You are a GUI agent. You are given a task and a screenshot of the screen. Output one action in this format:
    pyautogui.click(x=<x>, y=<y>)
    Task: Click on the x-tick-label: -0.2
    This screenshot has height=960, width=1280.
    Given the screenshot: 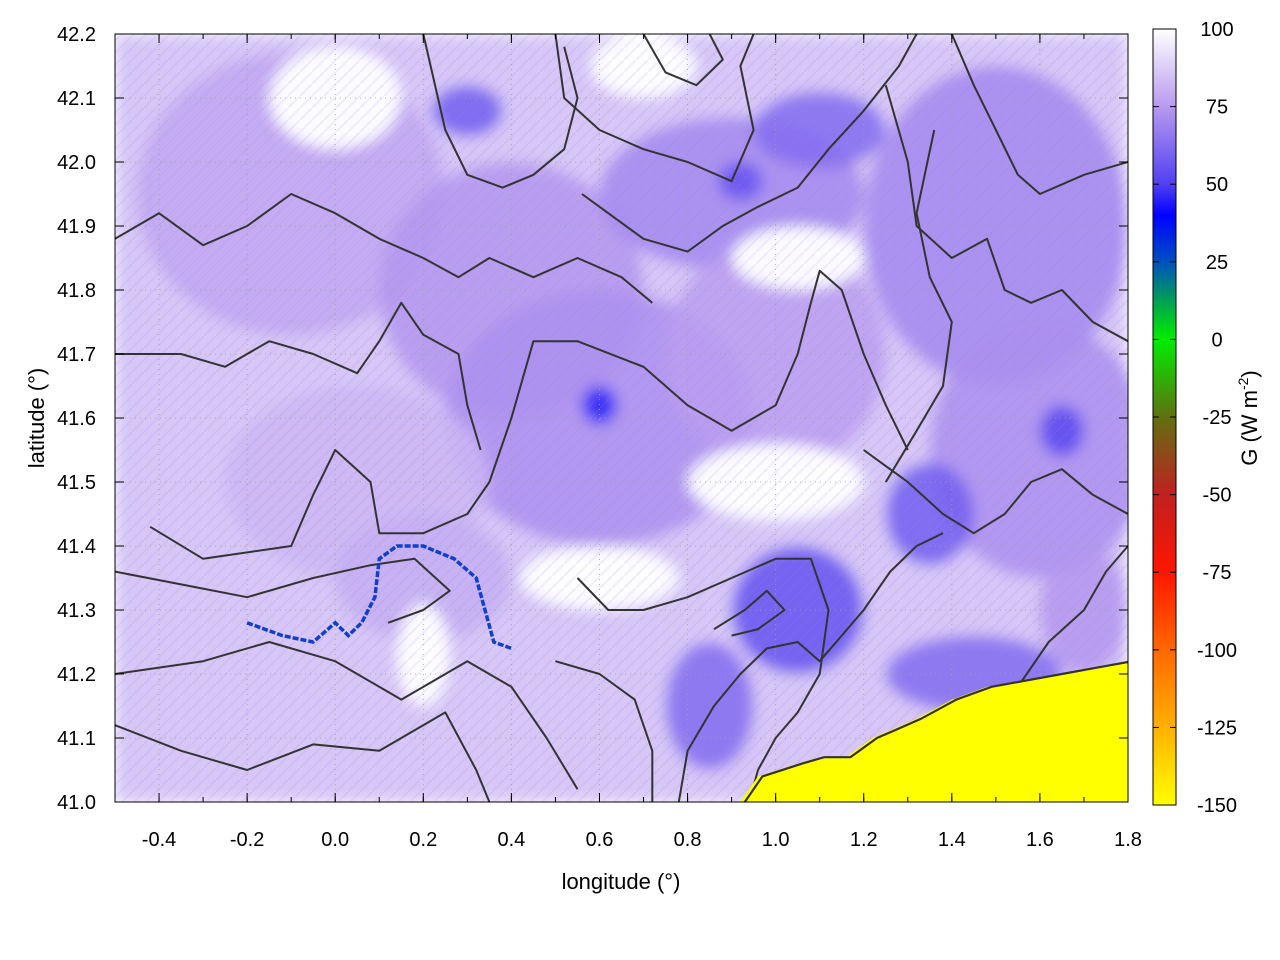 What is the action you would take?
    pyautogui.click(x=247, y=840)
    